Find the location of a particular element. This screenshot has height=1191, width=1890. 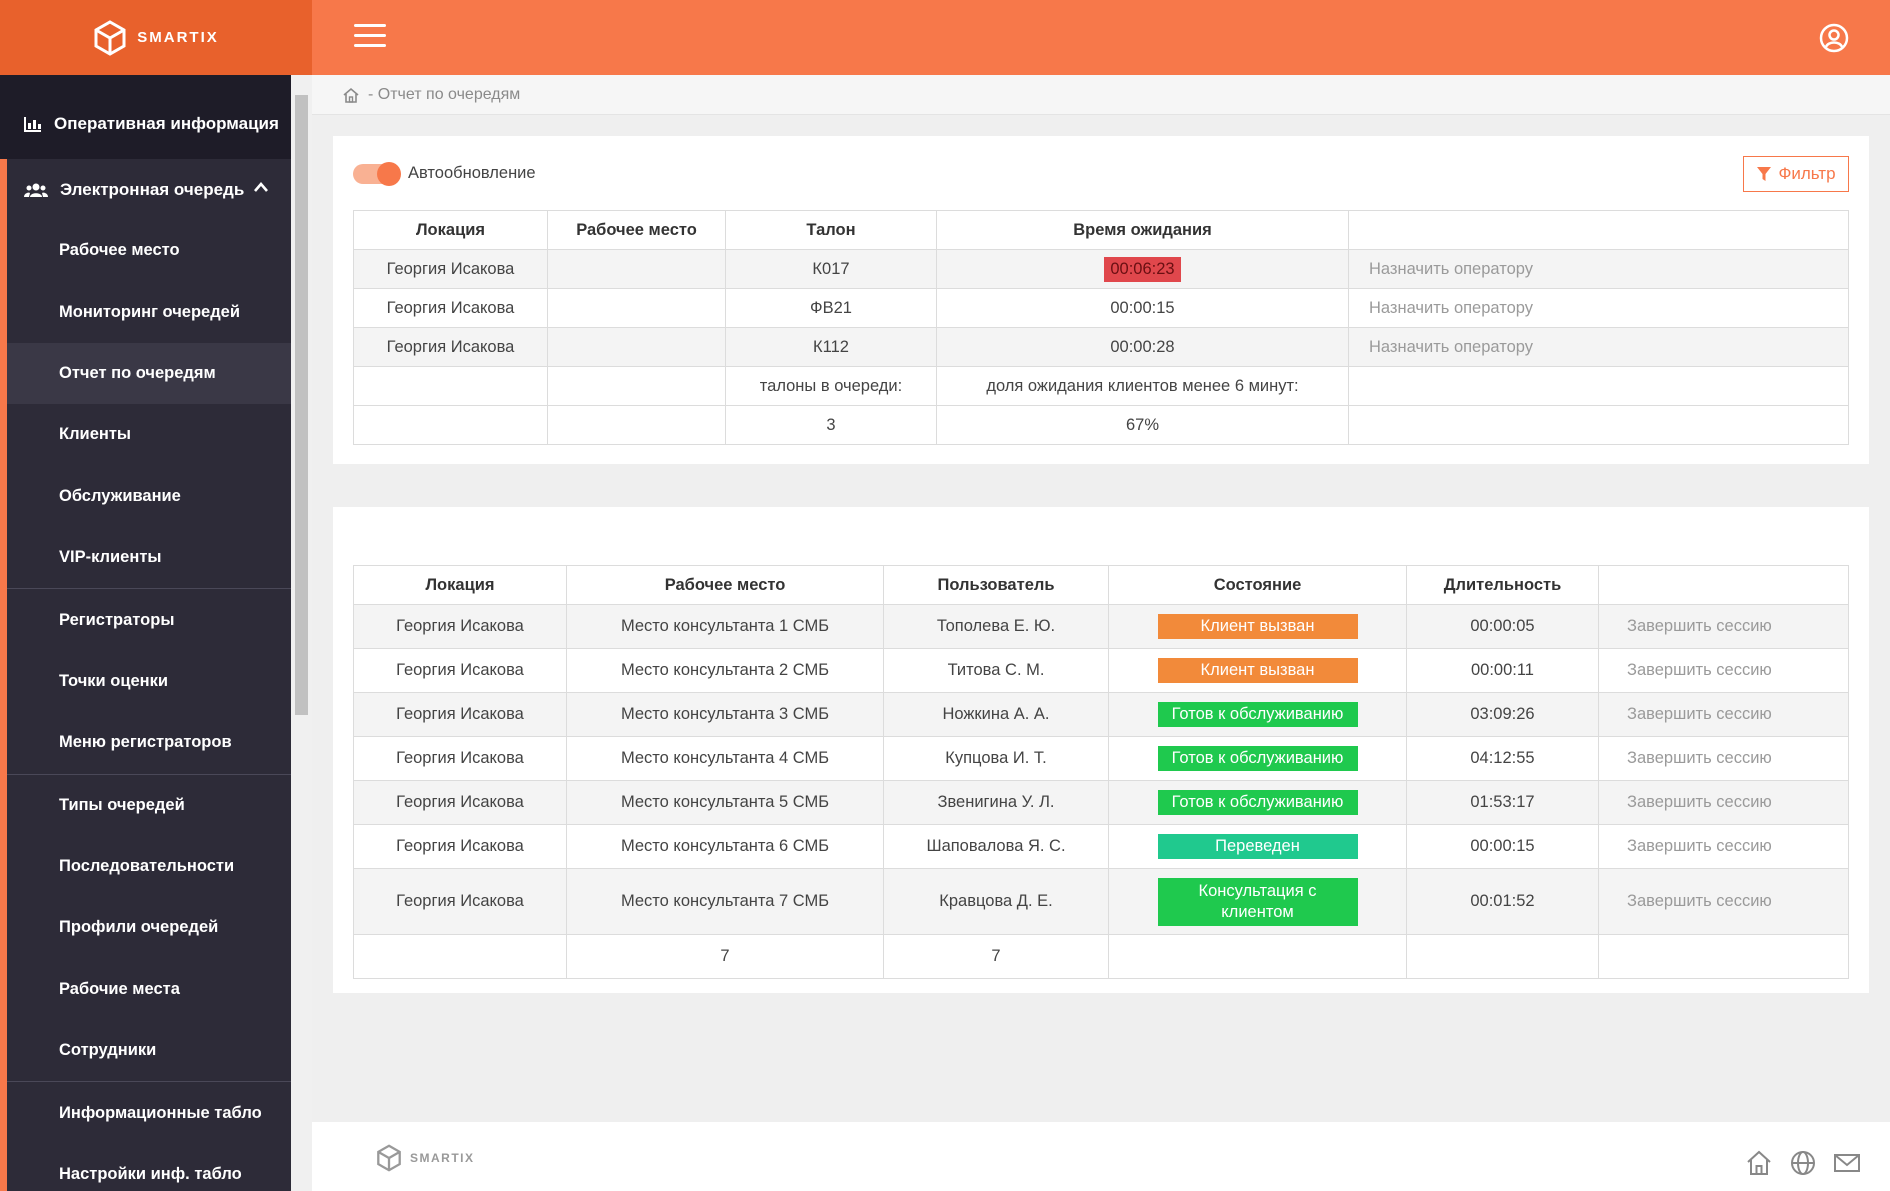

scrollbar-thumb is located at coordinates (301, 405).